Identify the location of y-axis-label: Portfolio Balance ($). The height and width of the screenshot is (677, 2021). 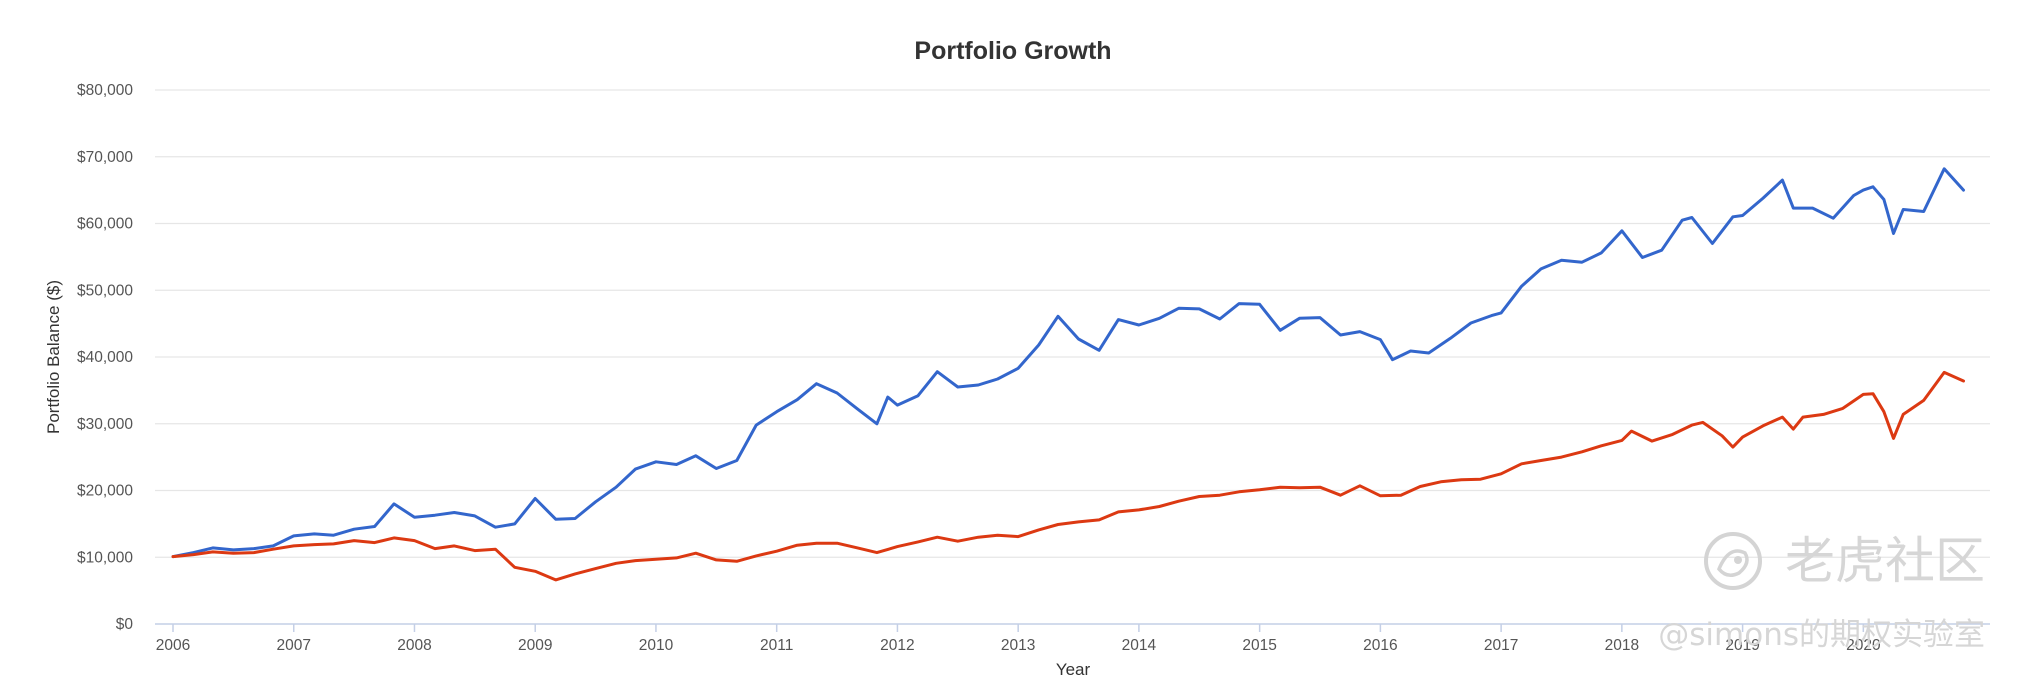
(53, 357).